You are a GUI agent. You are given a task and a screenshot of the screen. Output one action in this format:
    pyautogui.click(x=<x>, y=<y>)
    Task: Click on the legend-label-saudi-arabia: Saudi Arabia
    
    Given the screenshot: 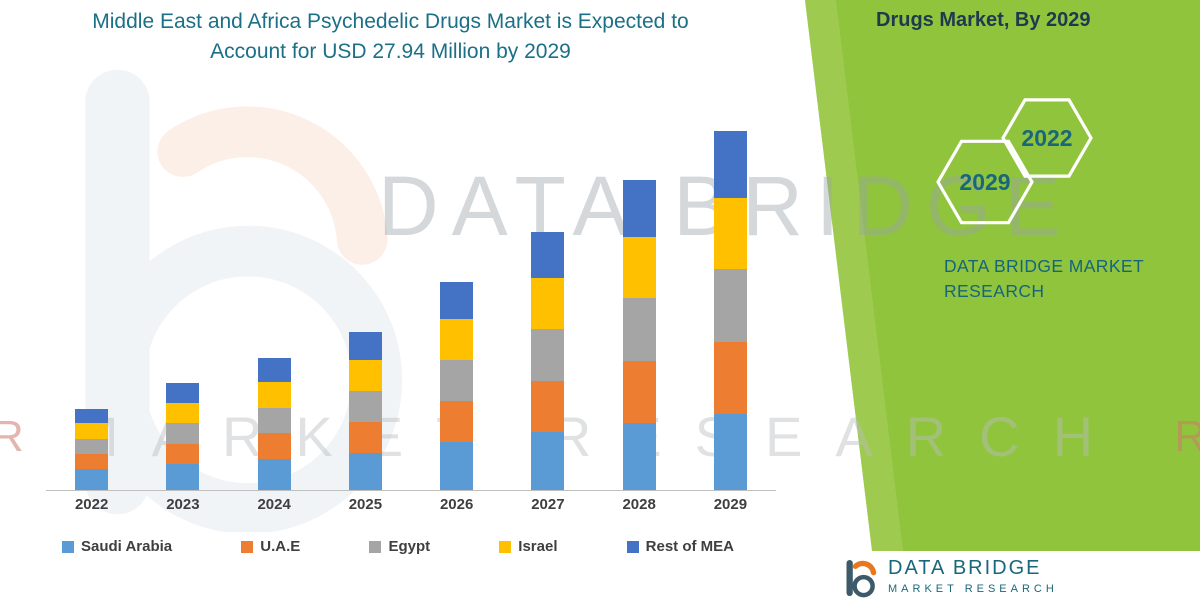 What is the action you would take?
    pyautogui.click(x=127, y=546)
    